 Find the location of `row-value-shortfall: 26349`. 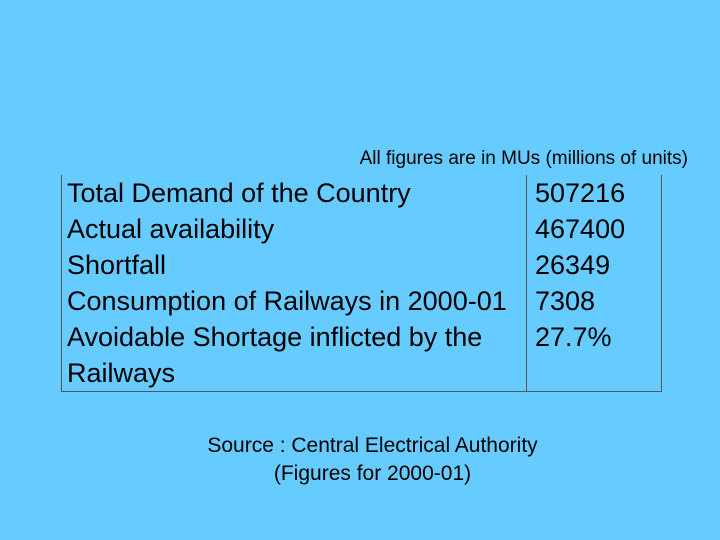

row-value-shortfall: 26349 is located at coordinates (594, 265).